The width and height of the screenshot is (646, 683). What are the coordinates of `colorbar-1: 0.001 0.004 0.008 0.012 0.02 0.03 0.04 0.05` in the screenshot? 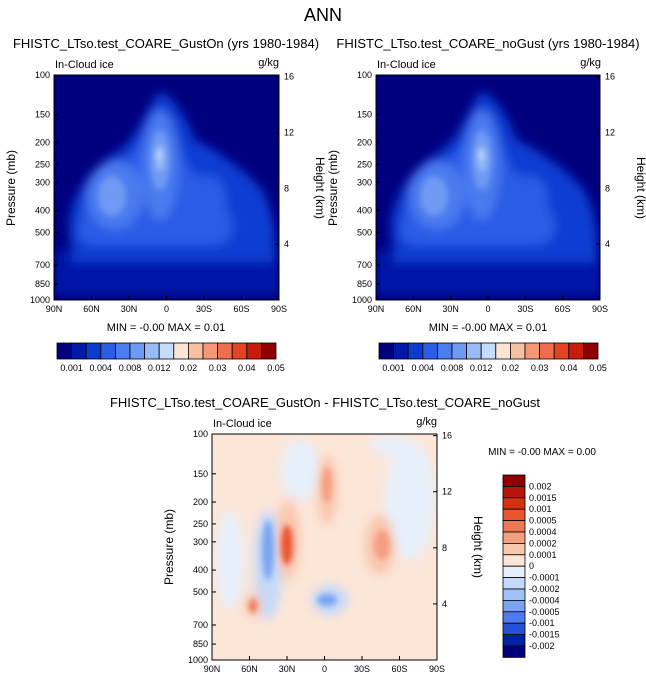 It's located at (492, 357).